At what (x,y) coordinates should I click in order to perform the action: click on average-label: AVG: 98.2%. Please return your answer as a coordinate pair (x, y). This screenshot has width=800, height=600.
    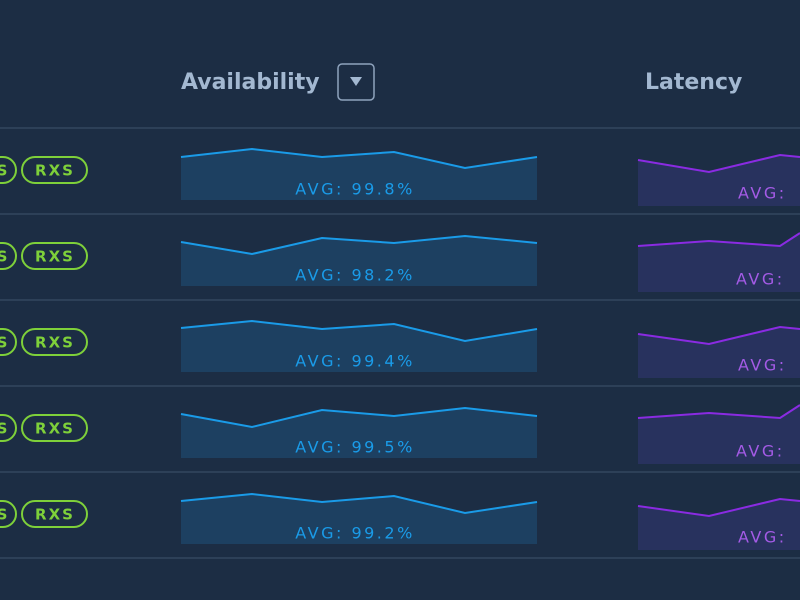
    Looking at the image, I should click on (355, 275).